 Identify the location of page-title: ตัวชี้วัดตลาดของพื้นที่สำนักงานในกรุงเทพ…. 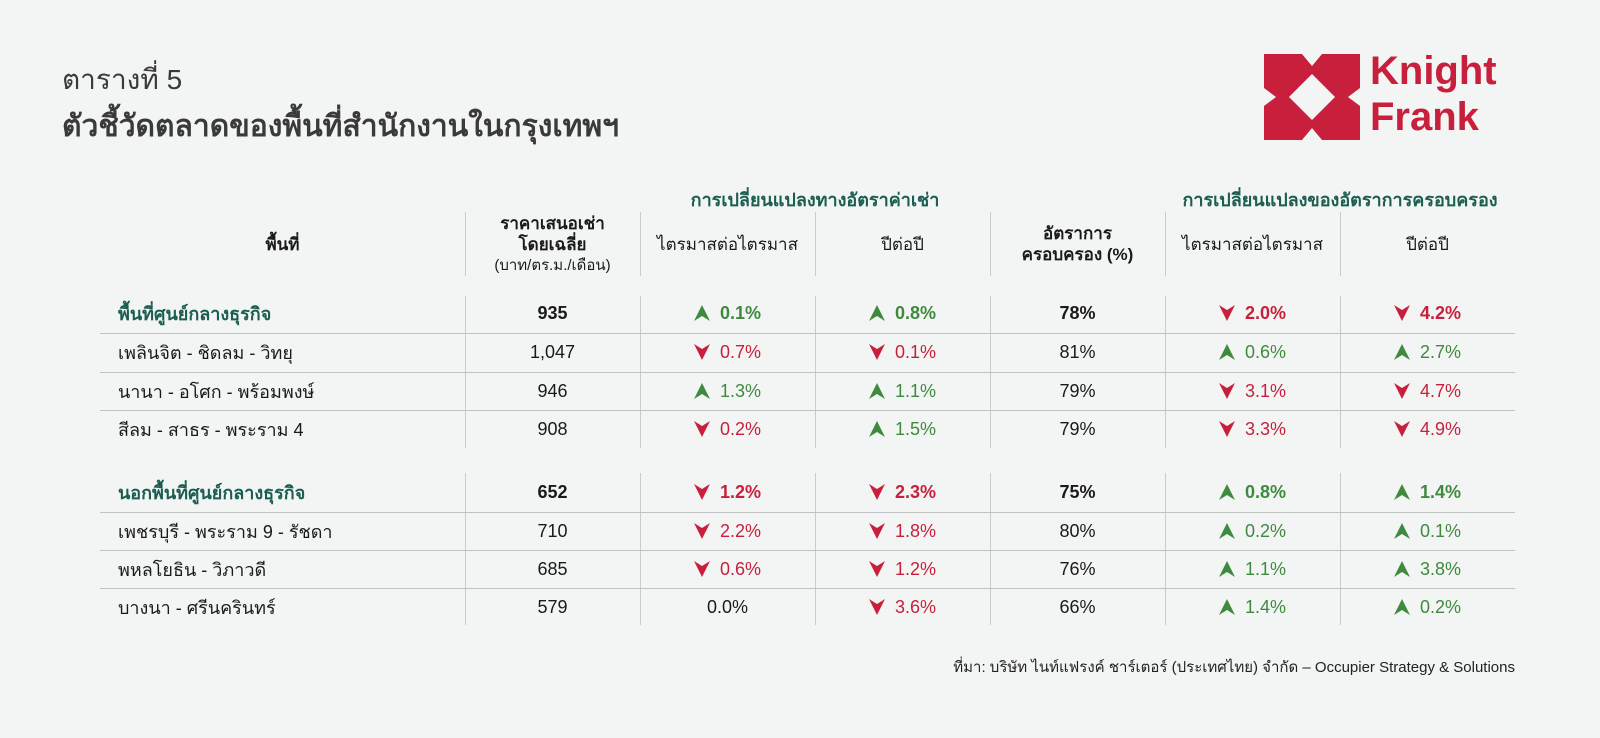
(341, 126).